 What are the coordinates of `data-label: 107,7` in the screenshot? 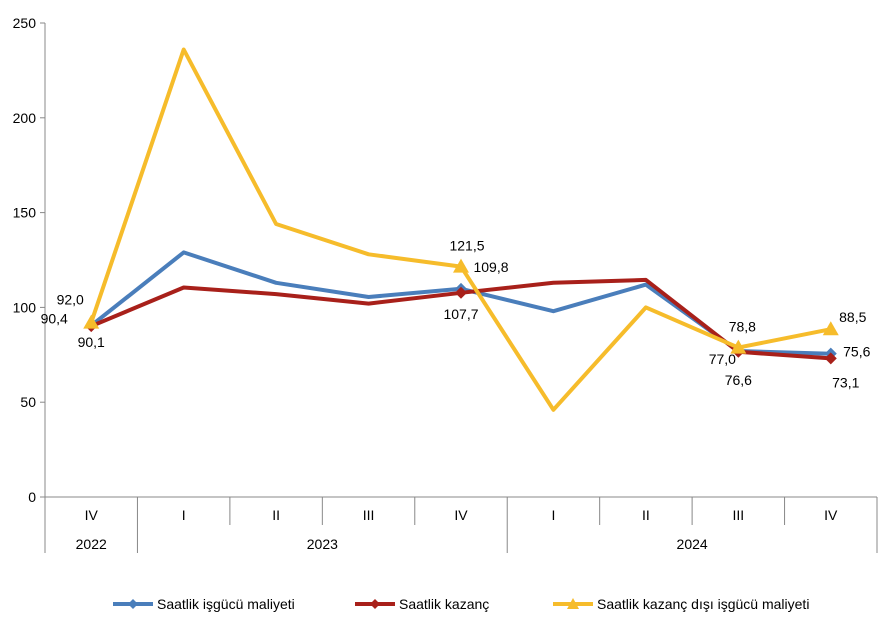 It's located at (460, 314).